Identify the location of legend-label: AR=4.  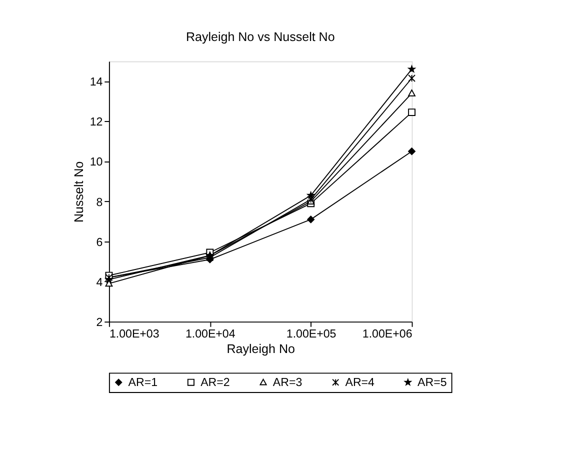
(360, 383).